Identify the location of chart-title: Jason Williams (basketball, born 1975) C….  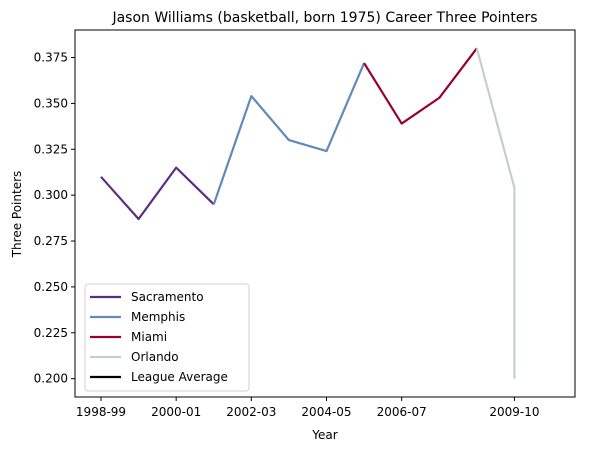
(324, 18).